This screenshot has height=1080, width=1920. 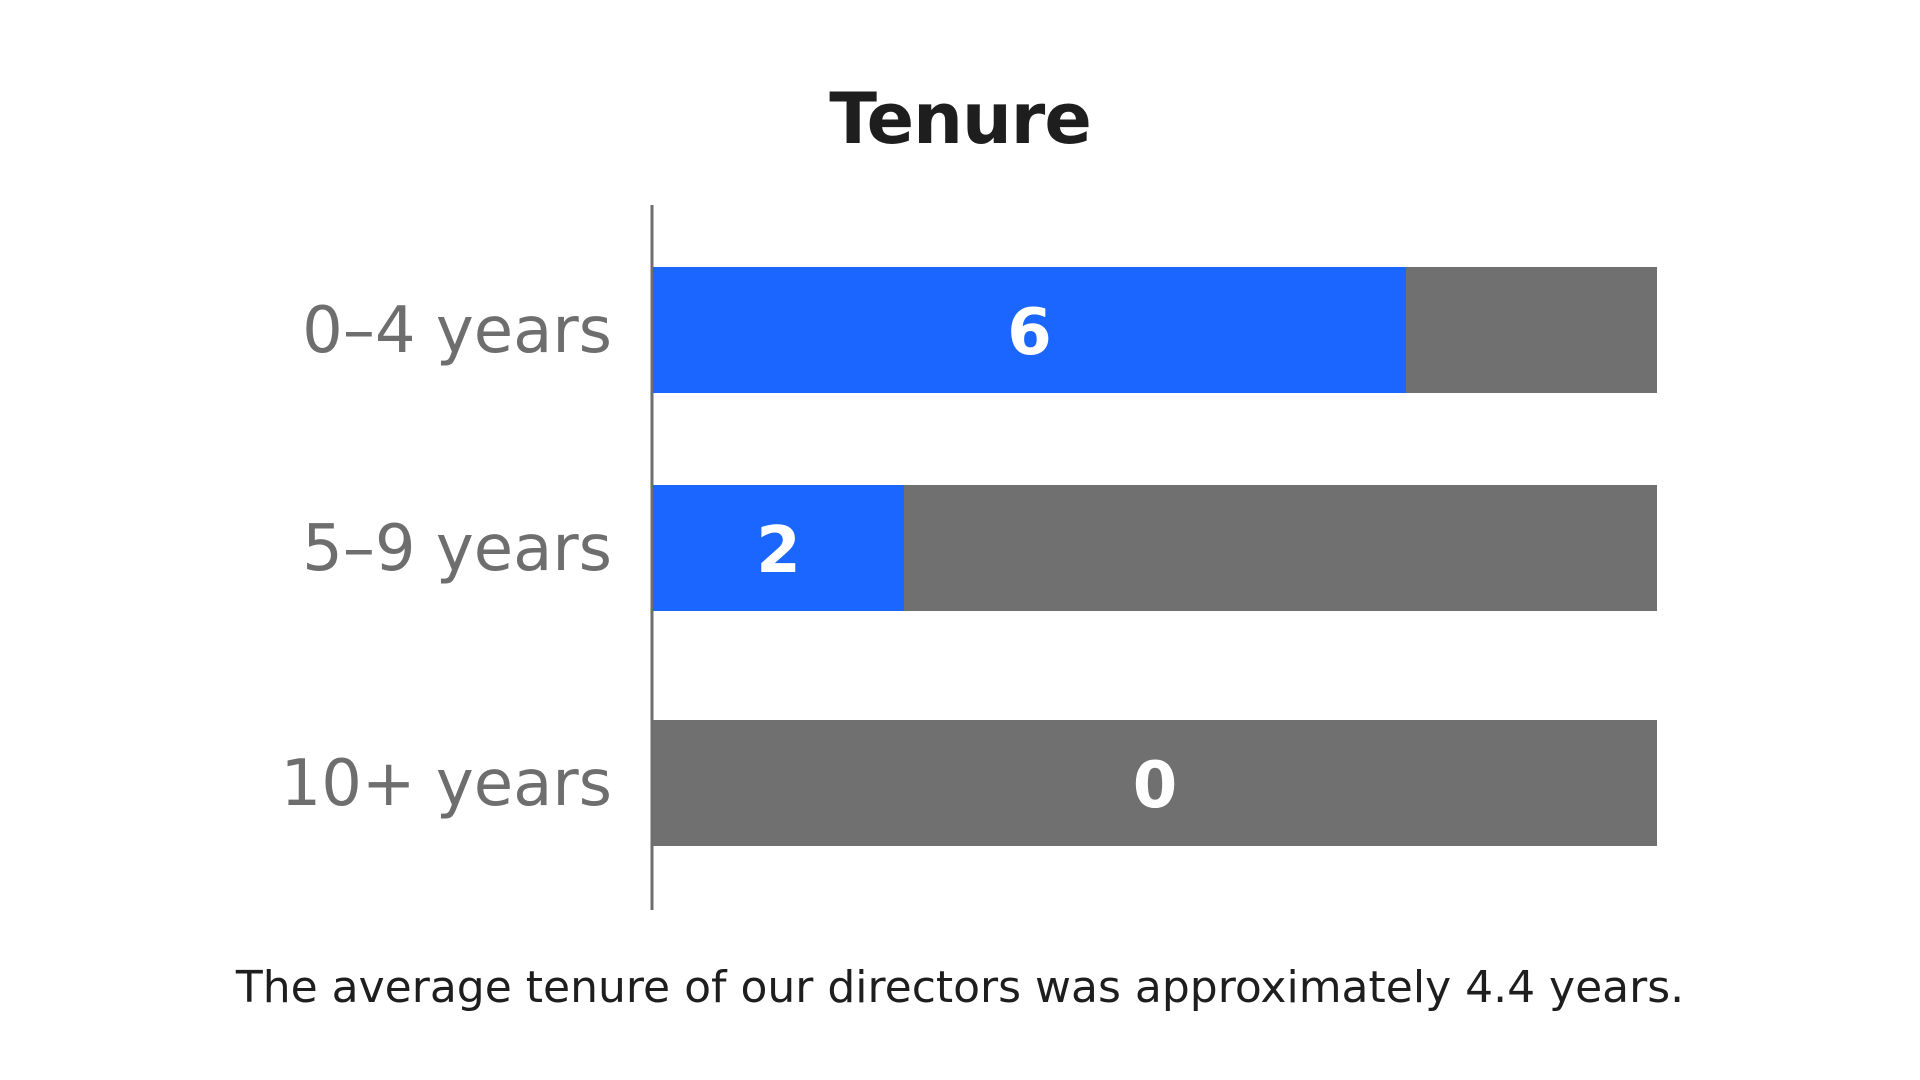 What do you see at coordinates (778, 551) in the screenshot?
I see `bar-value-label: 2` at bounding box center [778, 551].